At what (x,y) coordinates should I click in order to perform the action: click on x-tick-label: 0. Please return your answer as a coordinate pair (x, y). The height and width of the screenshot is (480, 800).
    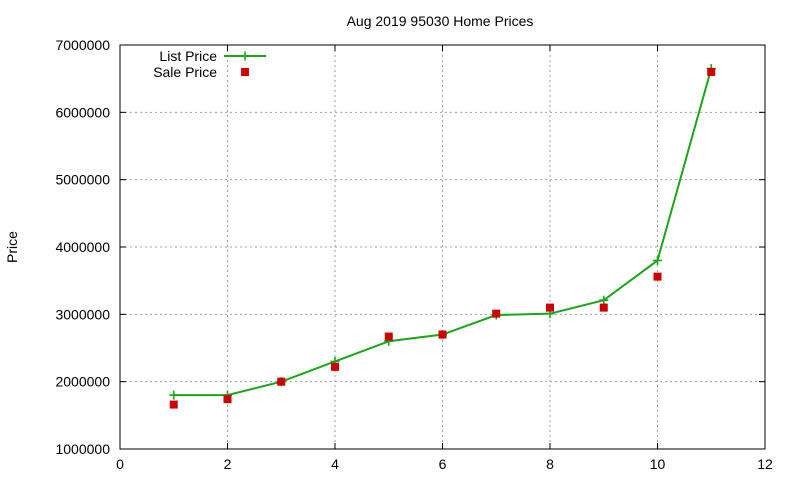
    Looking at the image, I should click on (120, 464).